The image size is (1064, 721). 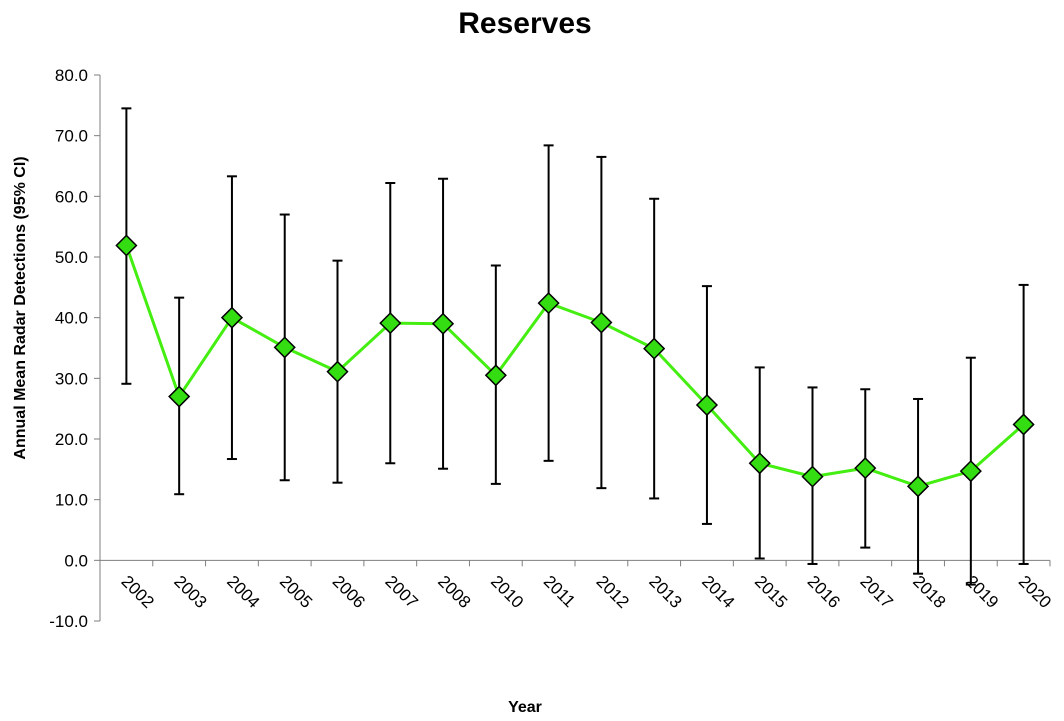 What do you see at coordinates (71, 75) in the screenshot?
I see `y-tick-label: 80.0` at bounding box center [71, 75].